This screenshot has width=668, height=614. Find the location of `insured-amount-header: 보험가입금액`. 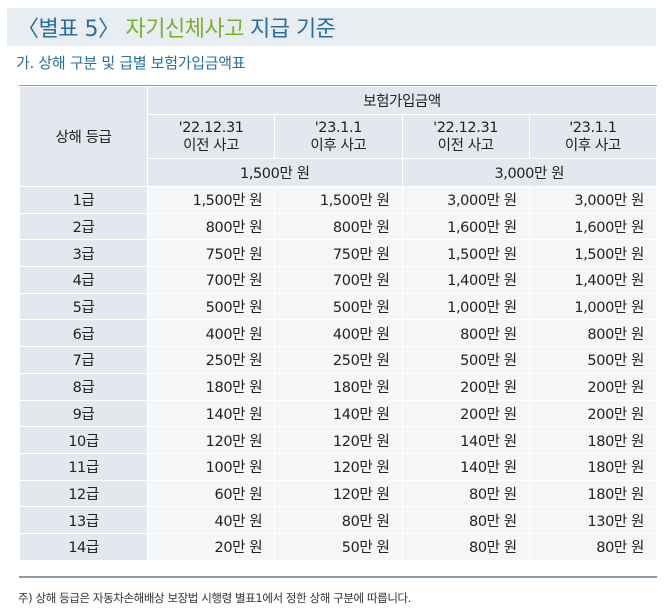

insured-amount-header: 보험가입금액 is located at coordinates (402, 100).